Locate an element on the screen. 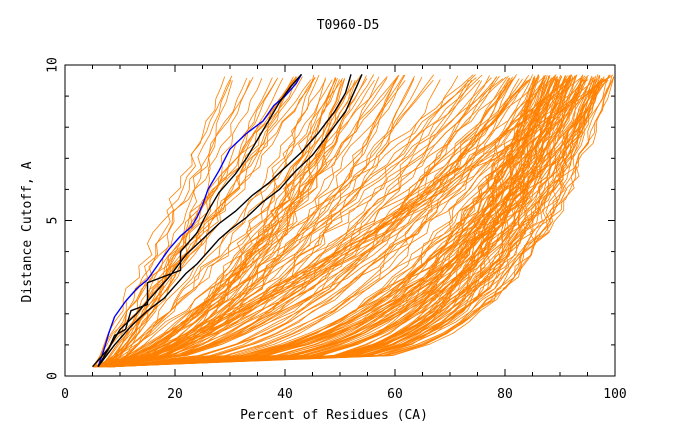  y-tick-label: 10 is located at coordinates (53, 65).